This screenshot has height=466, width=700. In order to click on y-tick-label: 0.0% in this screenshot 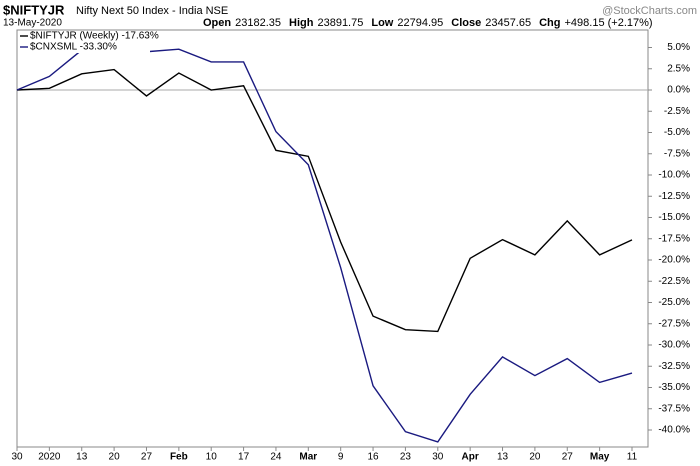, I will do `click(678, 90)`.